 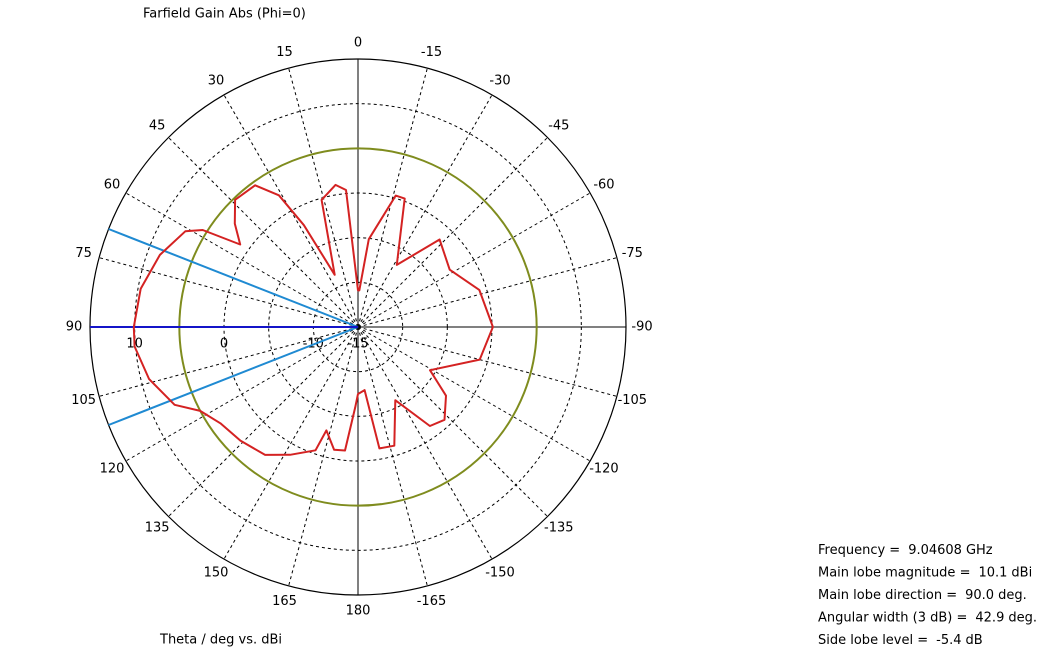 What do you see at coordinates (979, 595) in the screenshot?
I see `info-value: 90.0` at bounding box center [979, 595].